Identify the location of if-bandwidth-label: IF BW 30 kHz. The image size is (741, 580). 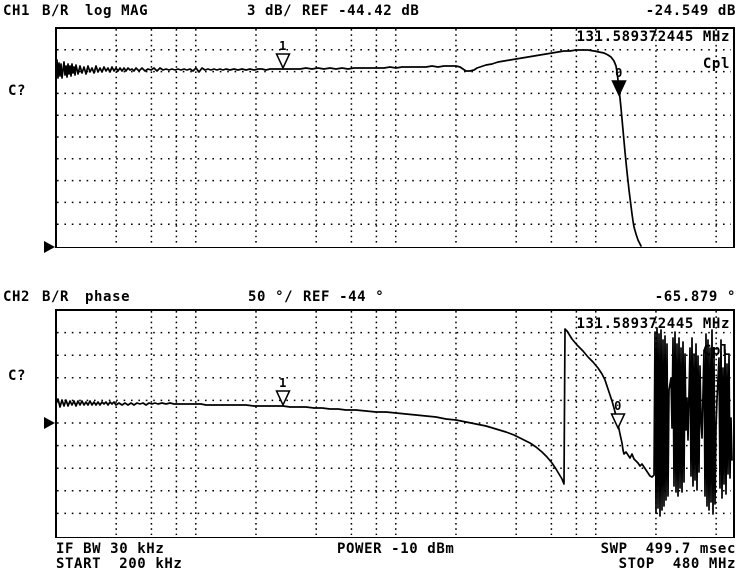
(110, 549).